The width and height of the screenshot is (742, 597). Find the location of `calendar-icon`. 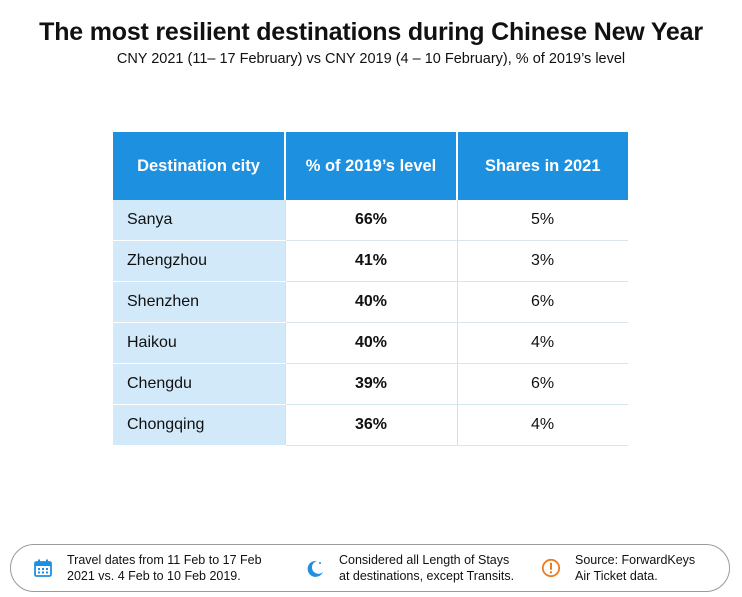

calendar-icon is located at coordinates (43, 568).